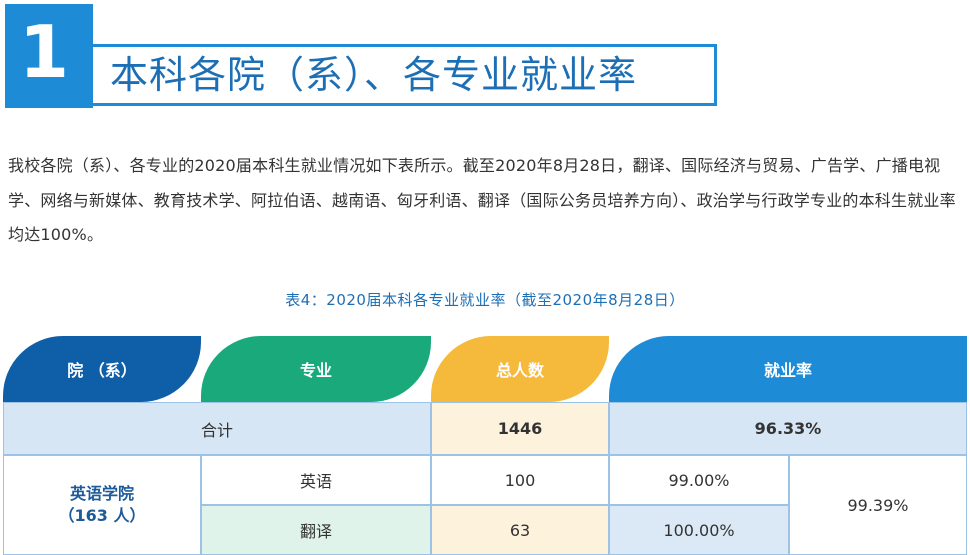 Image resolution: width=970 pixels, height=555 pixels. I want to click on total-count: 1446, so click(520, 428).